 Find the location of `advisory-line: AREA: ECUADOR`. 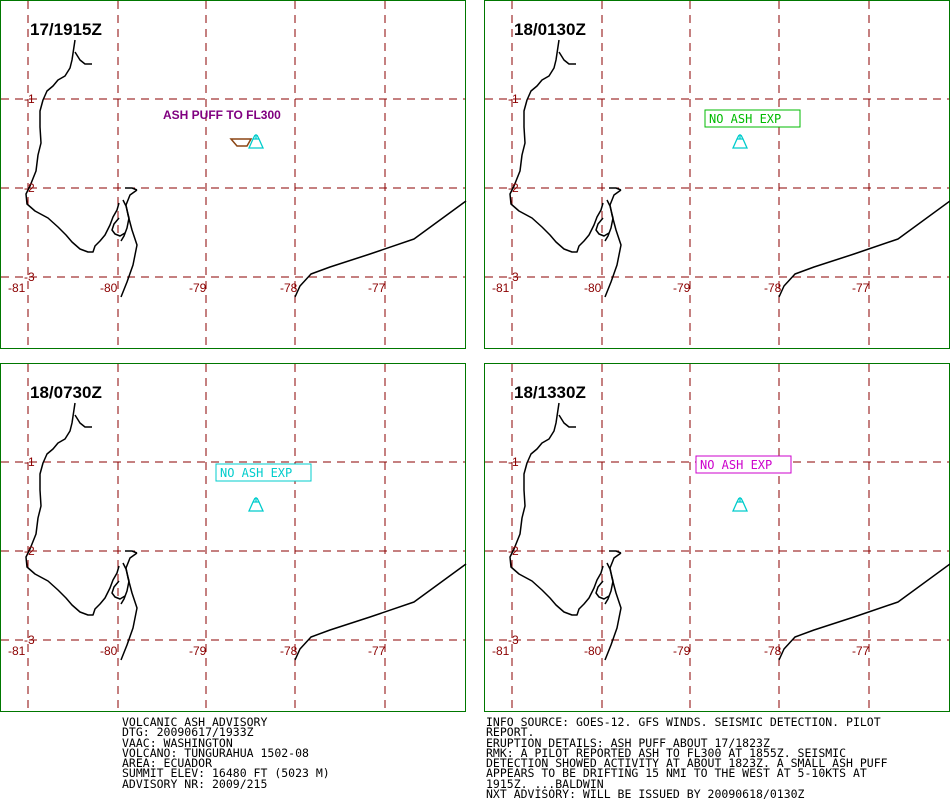

advisory-line: AREA: ECUADOR is located at coordinates (167, 763).